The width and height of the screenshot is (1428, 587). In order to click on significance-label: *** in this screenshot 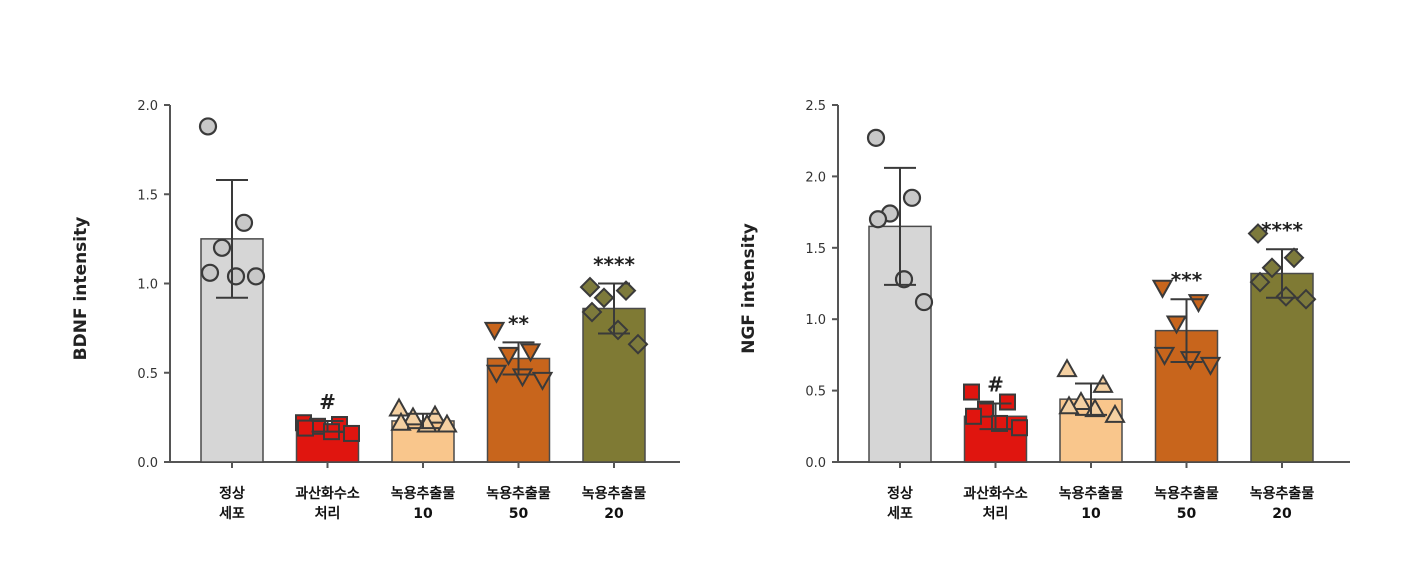, I will do `click(1187, 280)`.